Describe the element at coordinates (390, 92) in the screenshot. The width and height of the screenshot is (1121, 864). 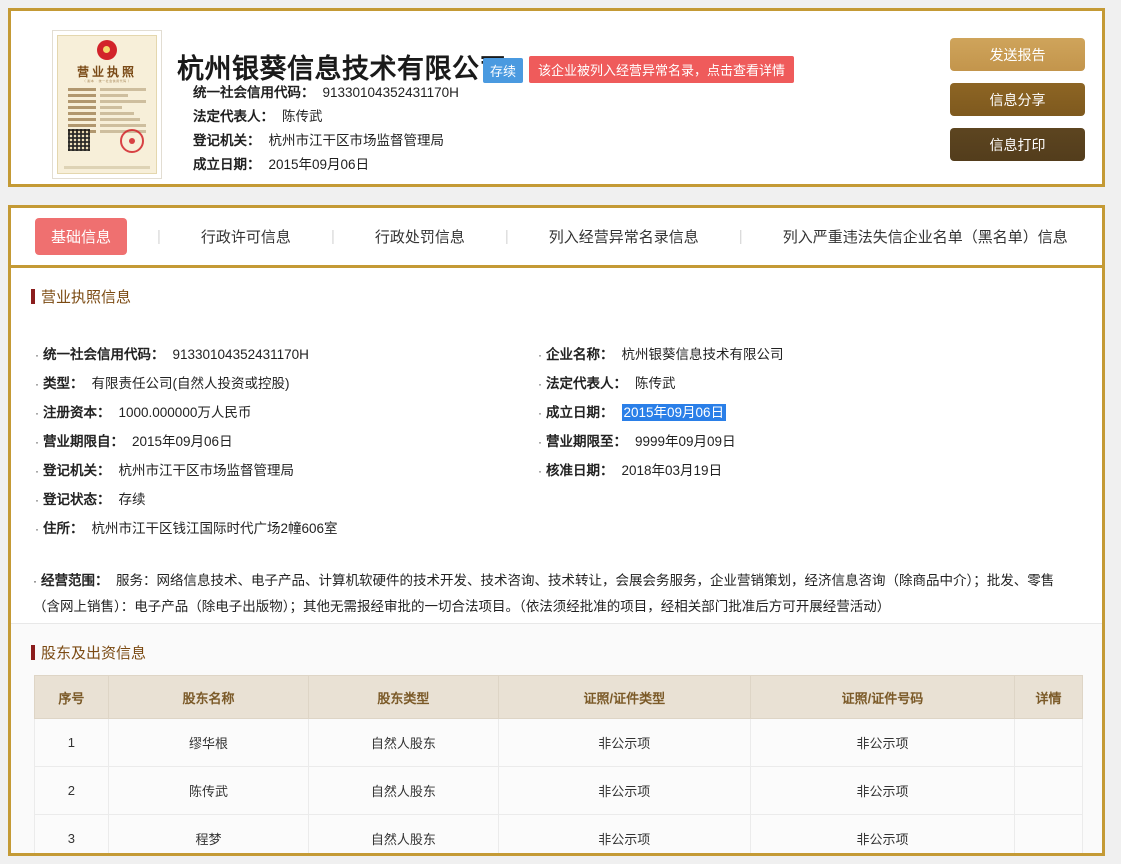
I see `header-field-value: 91330104352431170H` at that location.